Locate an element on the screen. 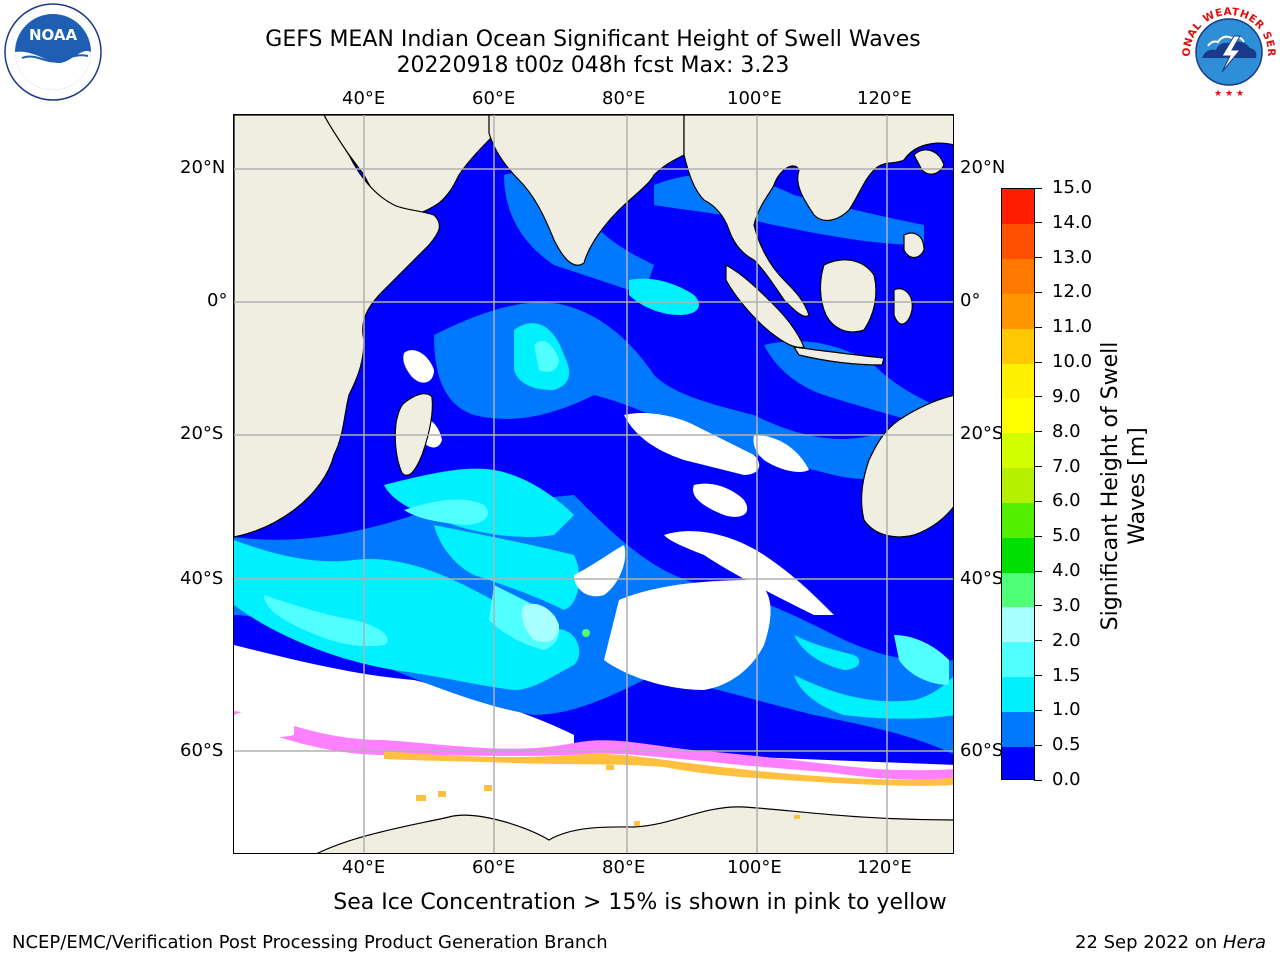  colorbar is located at coordinates (1018, 484).